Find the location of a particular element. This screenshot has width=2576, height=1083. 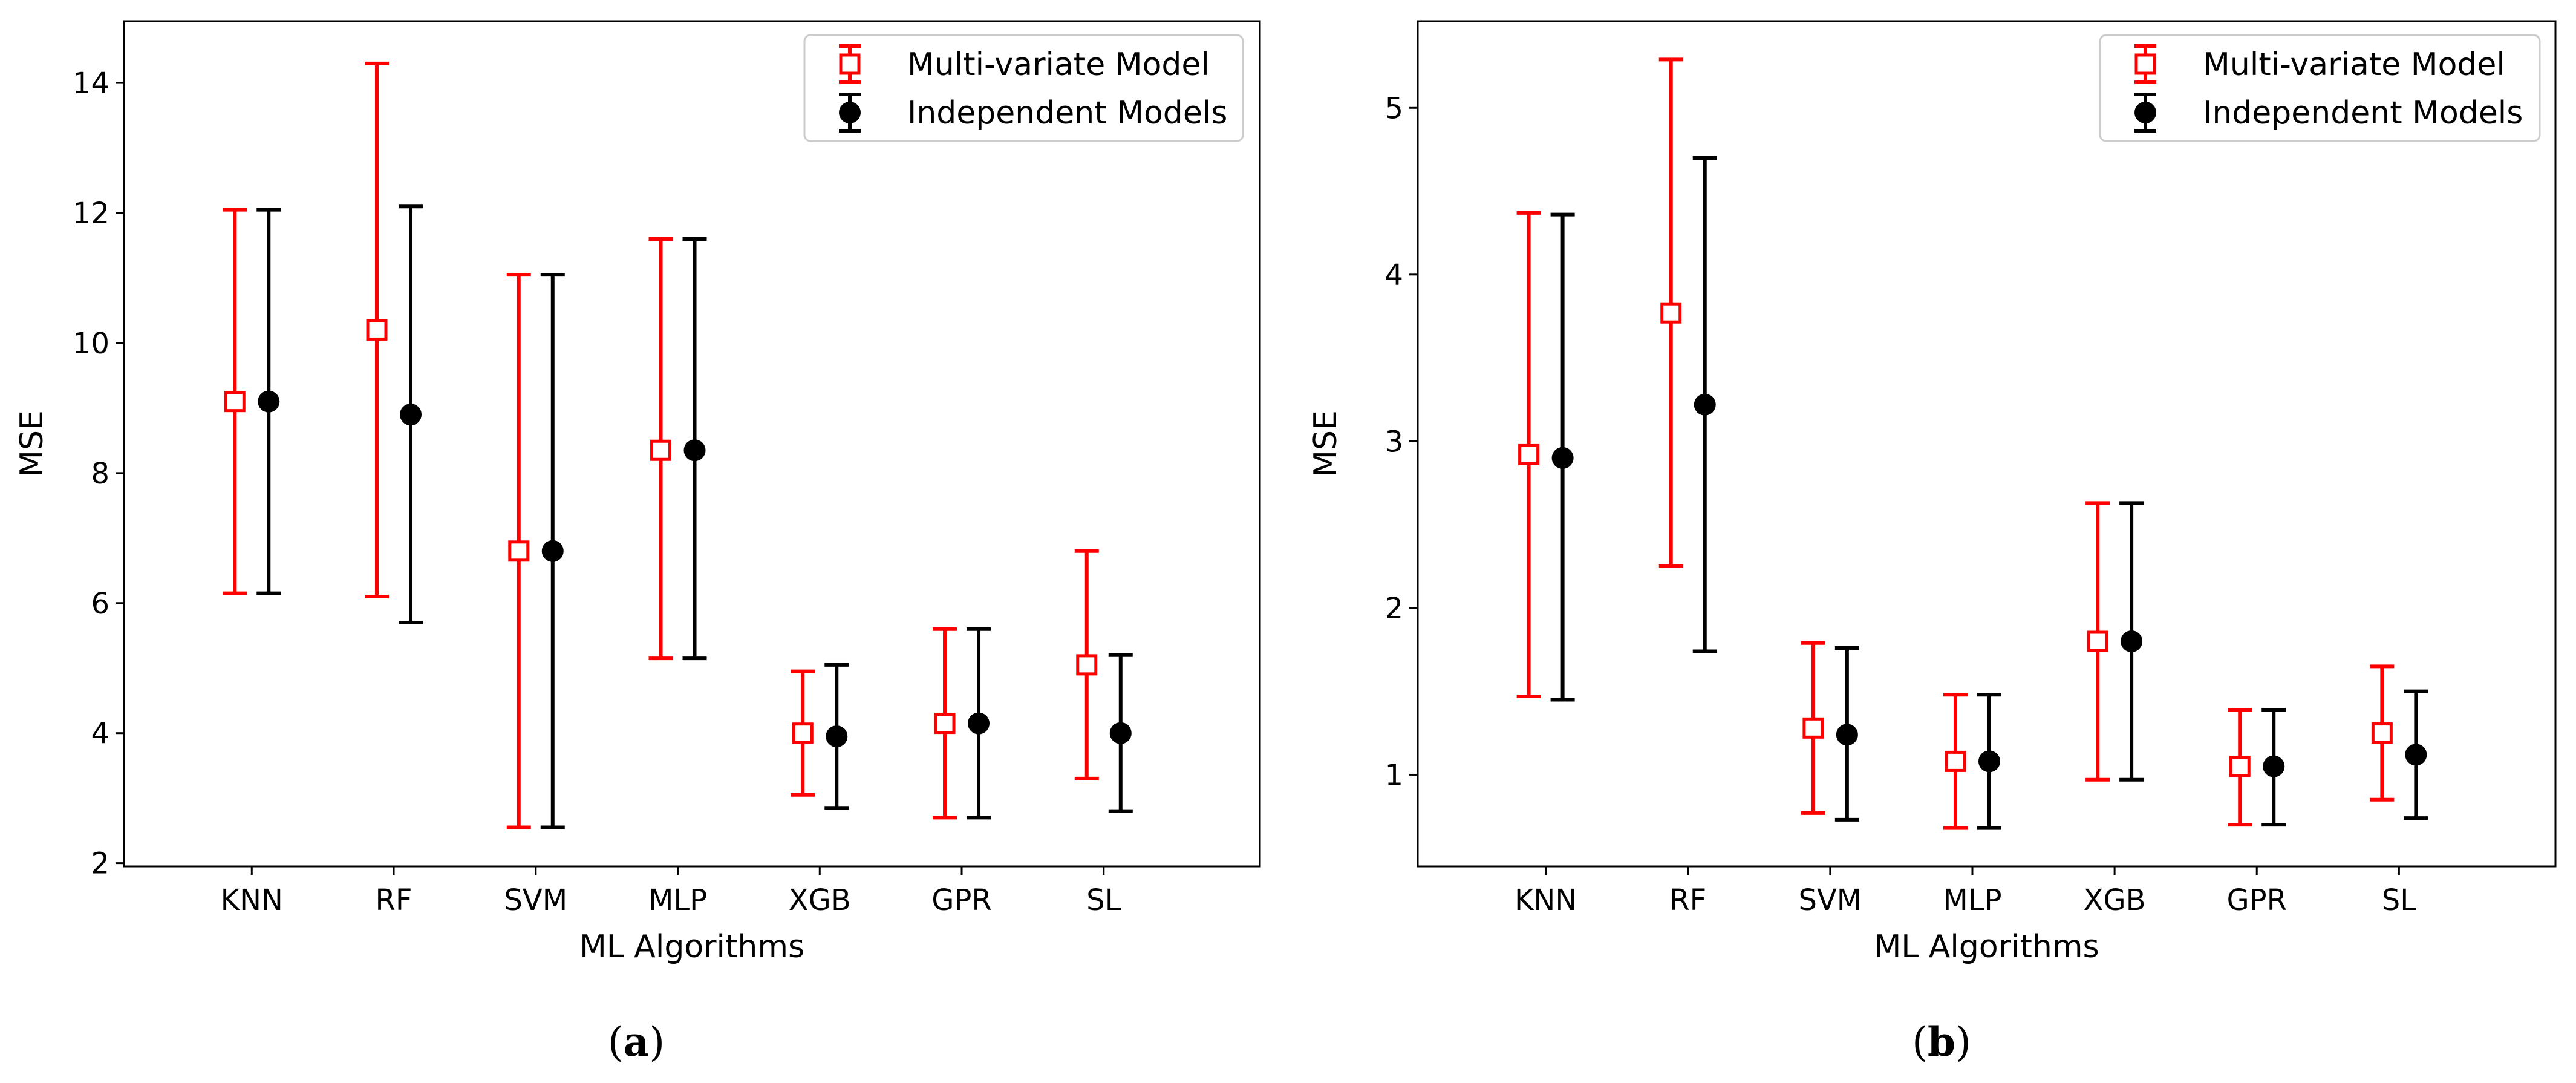

caption-letter: a is located at coordinates (637, 1041).